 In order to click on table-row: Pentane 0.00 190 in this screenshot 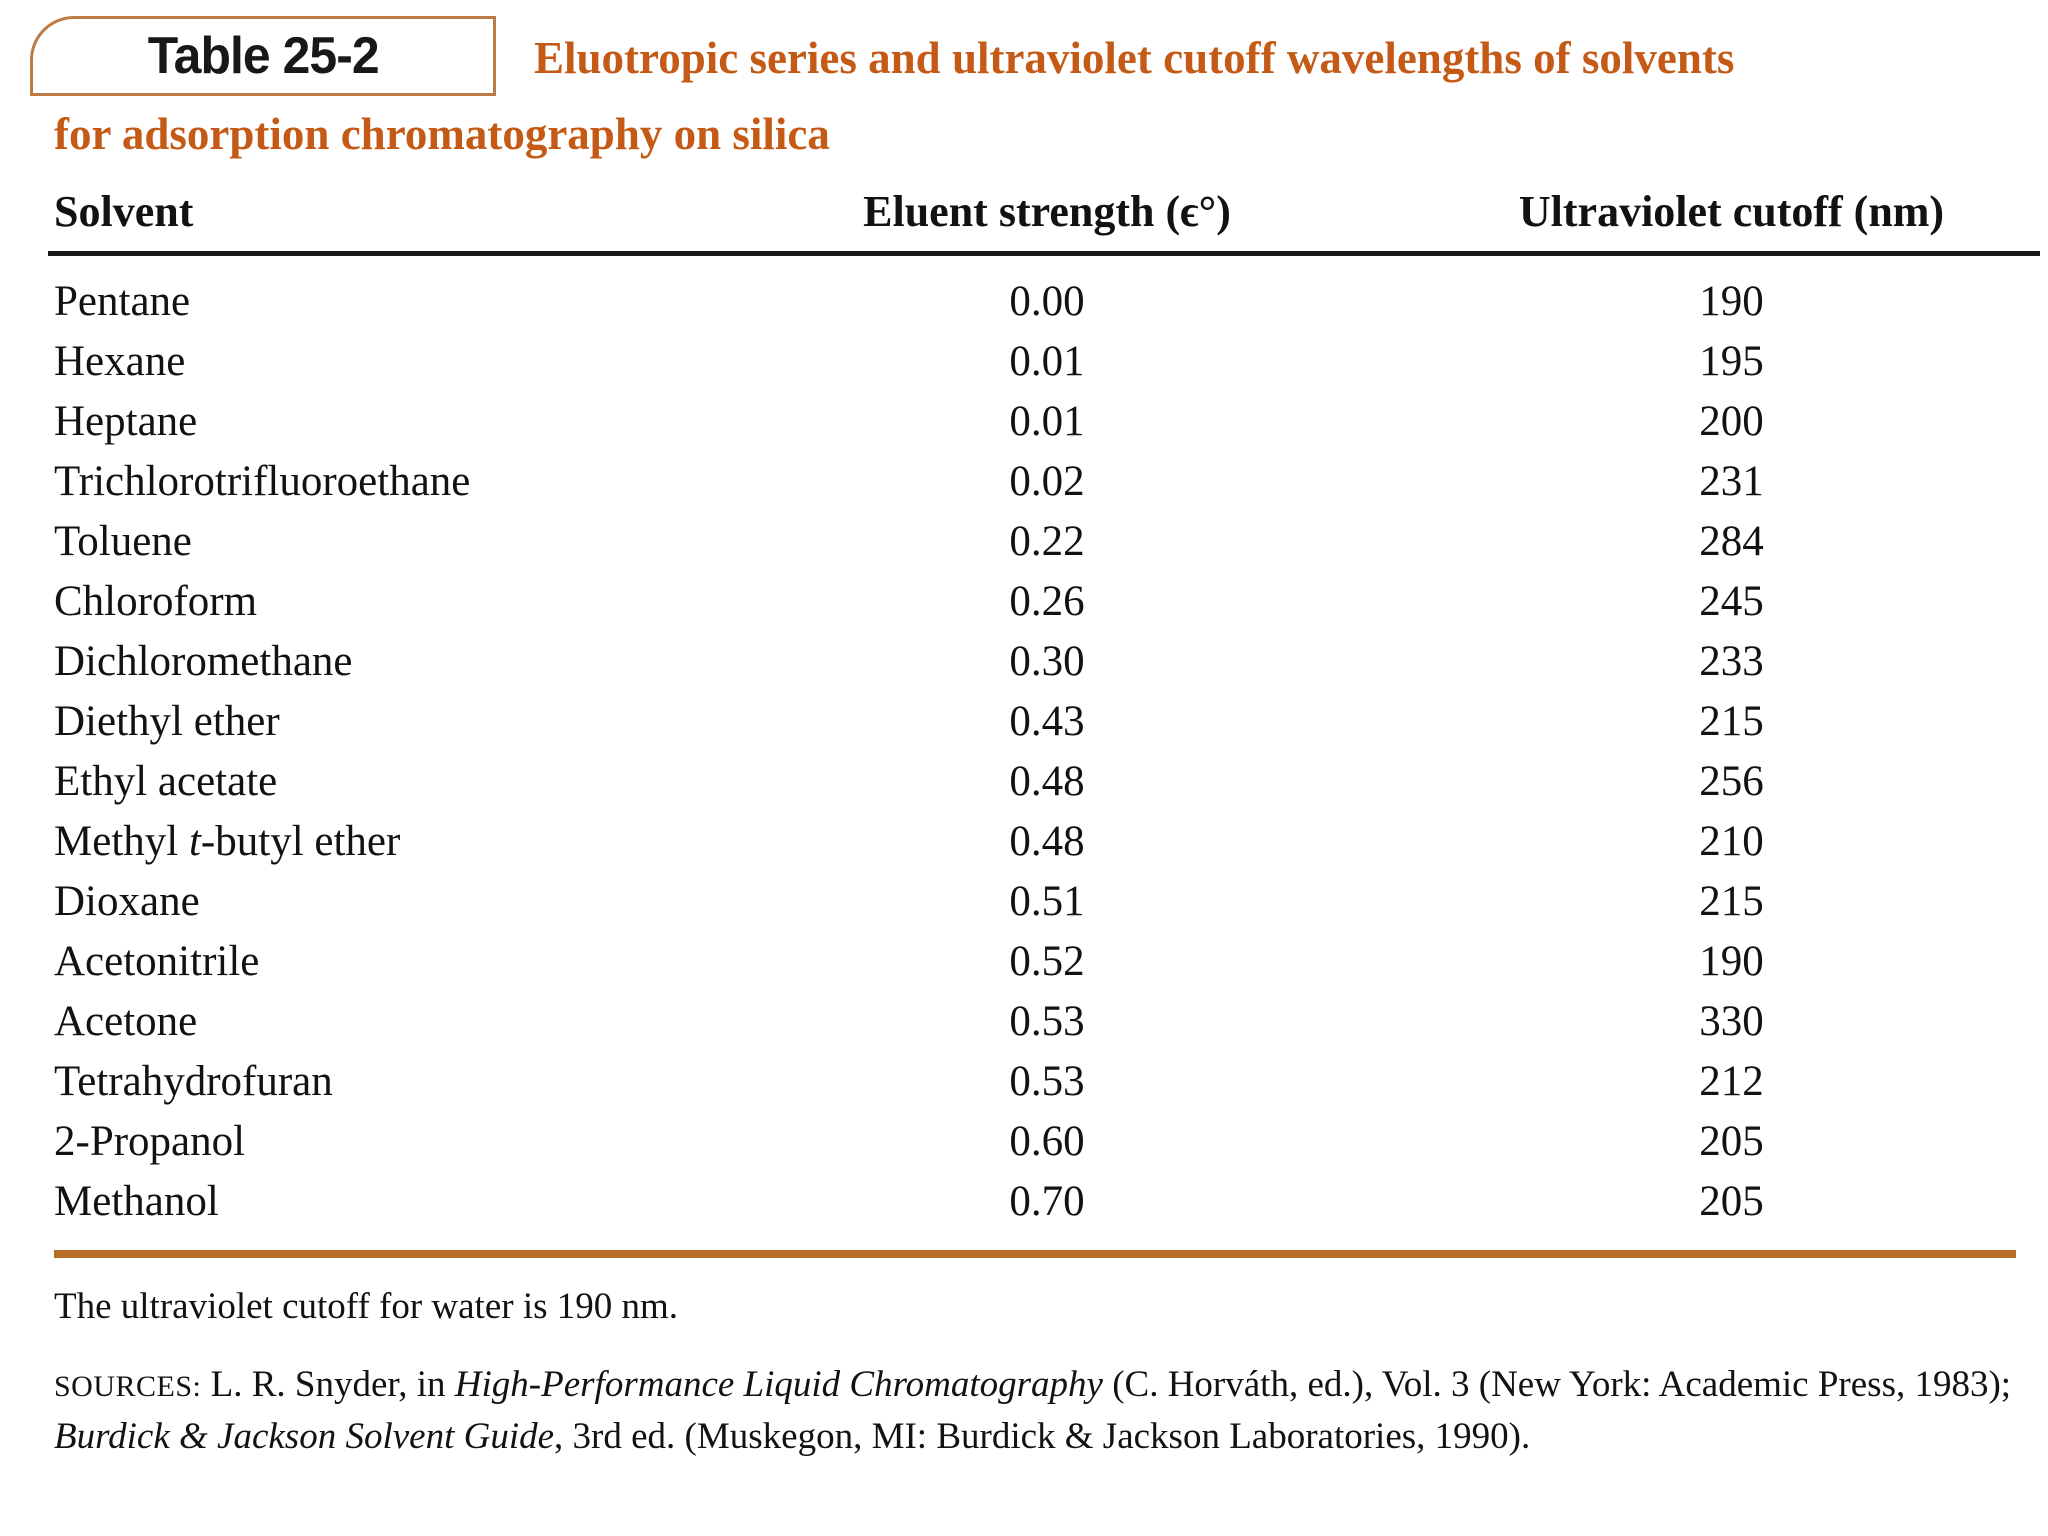, I will do `click(1044, 292)`.